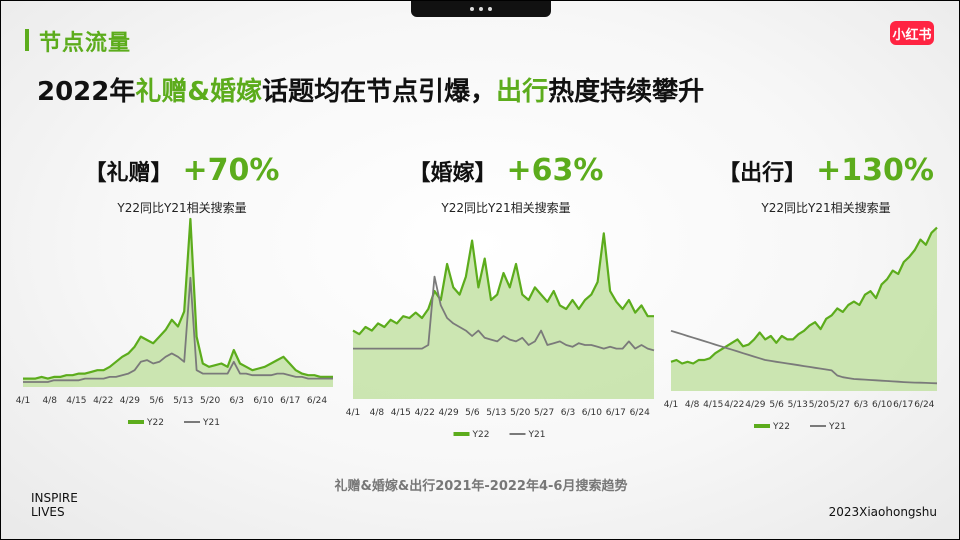 The image size is (960, 540). I want to click on section-marker, so click(27, 40).